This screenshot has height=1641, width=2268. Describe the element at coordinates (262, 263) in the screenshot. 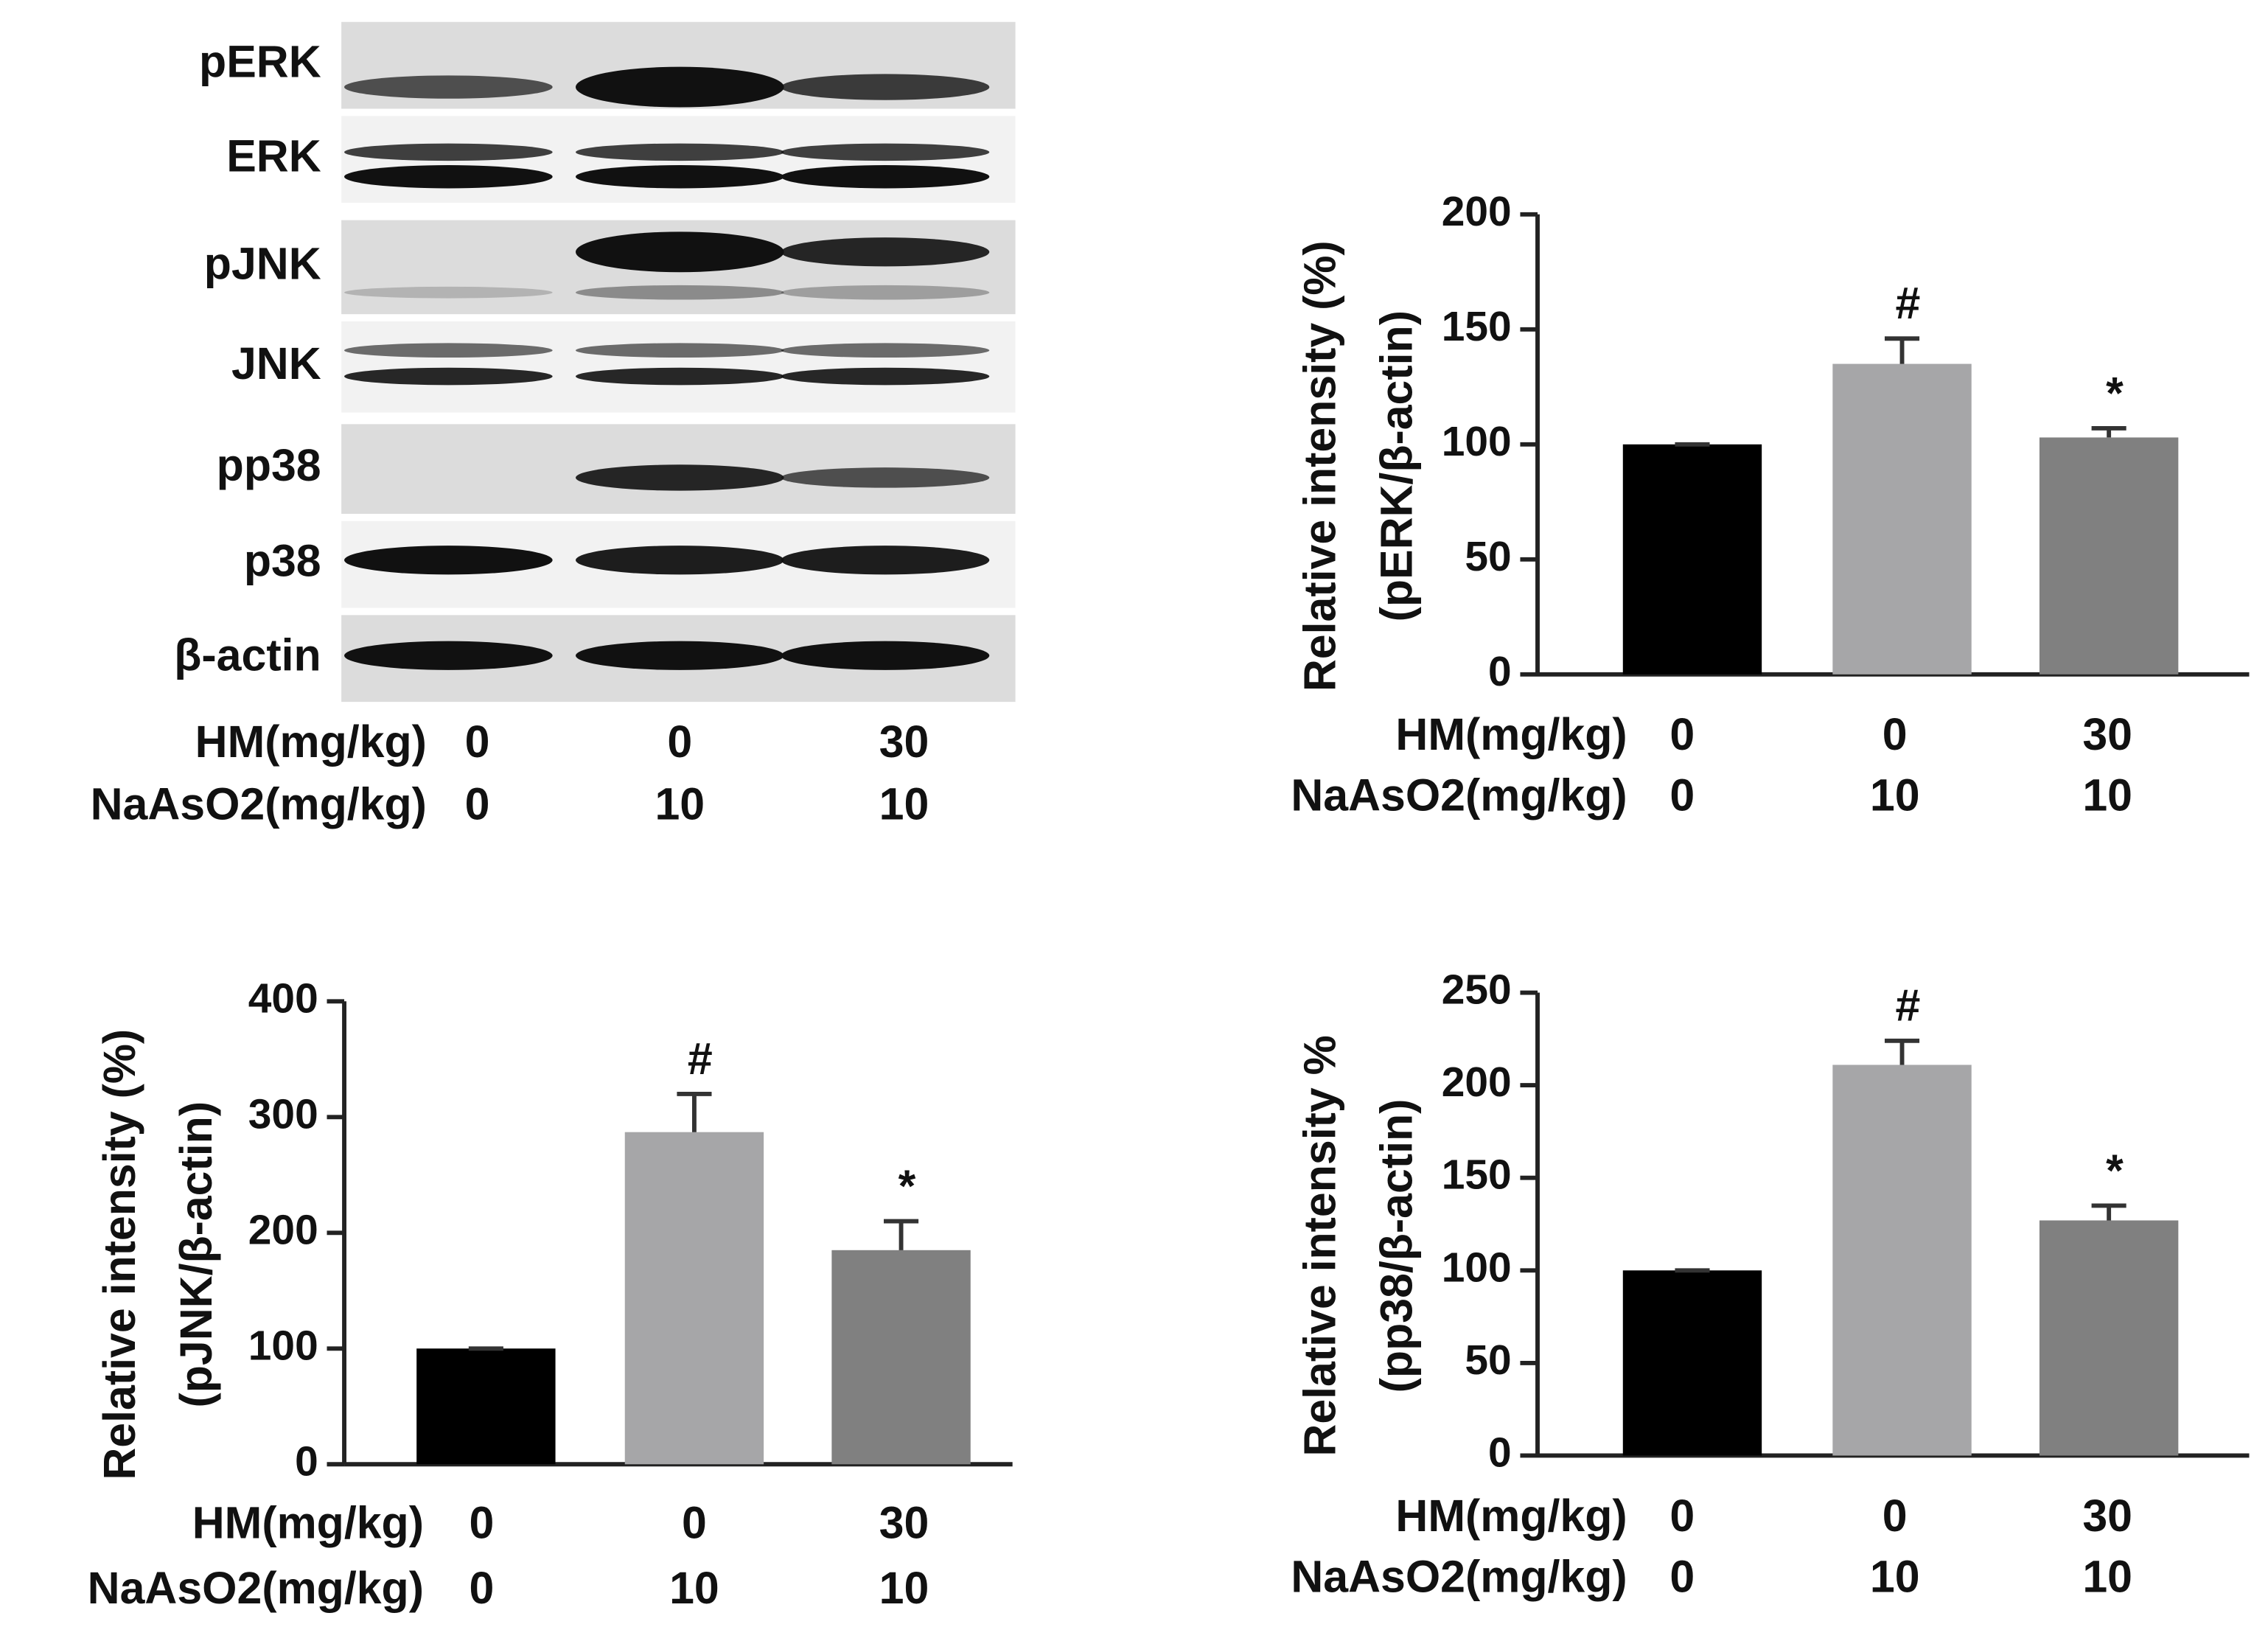

I see `band-label: pJNK` at that location.